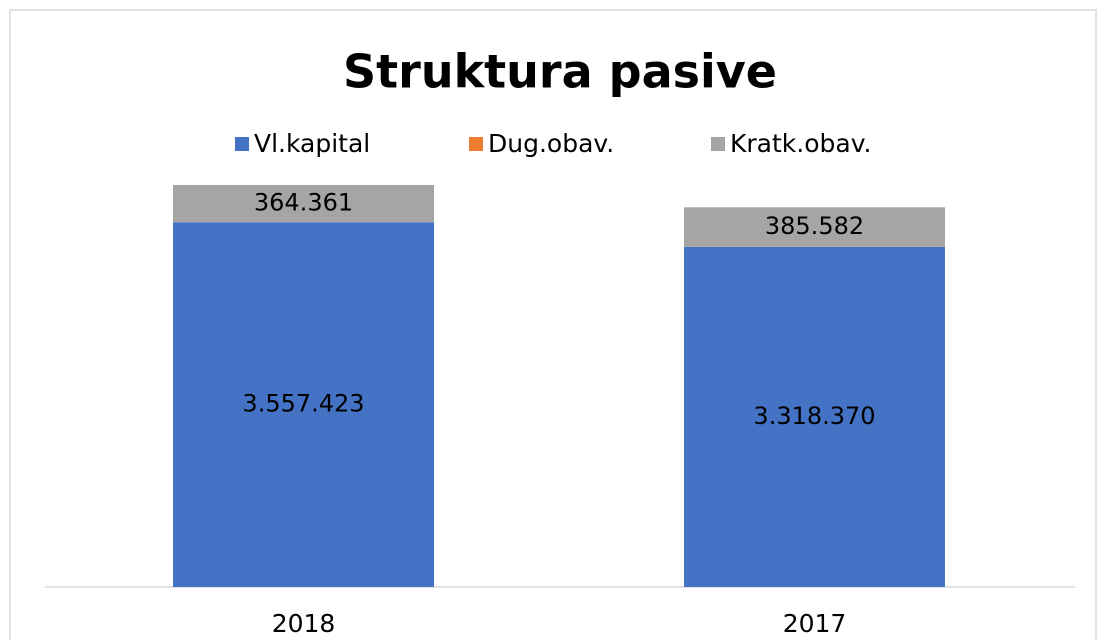 This screenshot has width=1100, height=640. Describe the element at coordinates (551, 143) in the screenshot. I see `legend-label: Dug.obav.` at that location.